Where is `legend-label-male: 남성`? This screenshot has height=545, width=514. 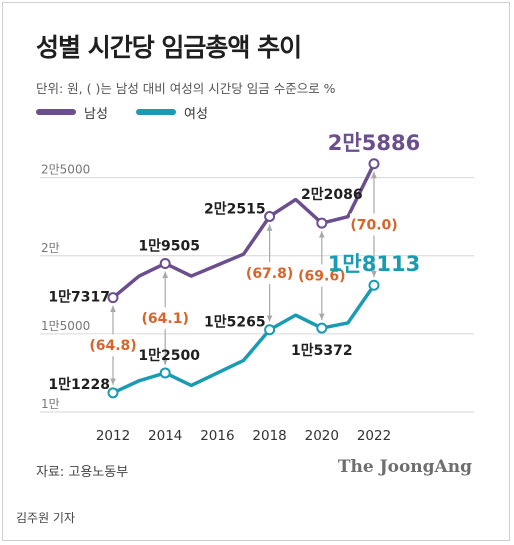
legend-label-male: 남성 is located at coordinates (96, 114).